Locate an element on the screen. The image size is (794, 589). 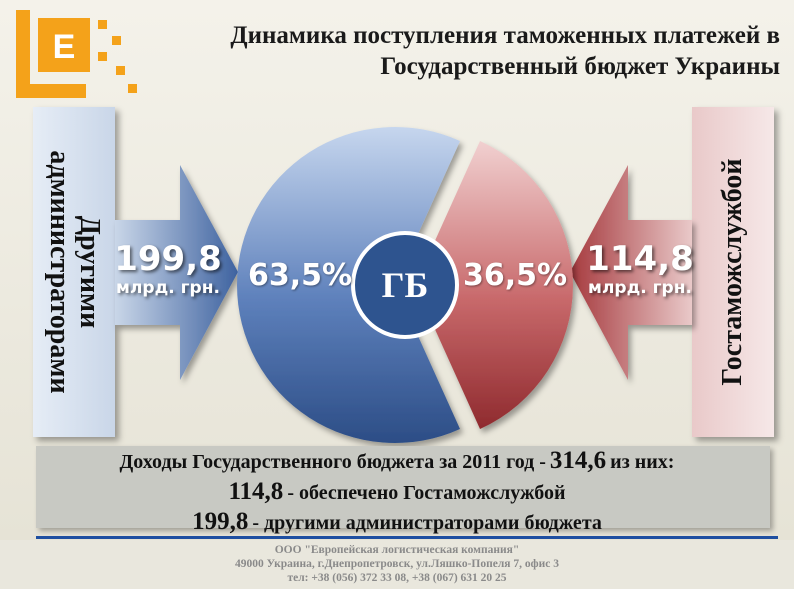
left-arrow-unit: млрд. грн. is located at coordinates (168, 288).